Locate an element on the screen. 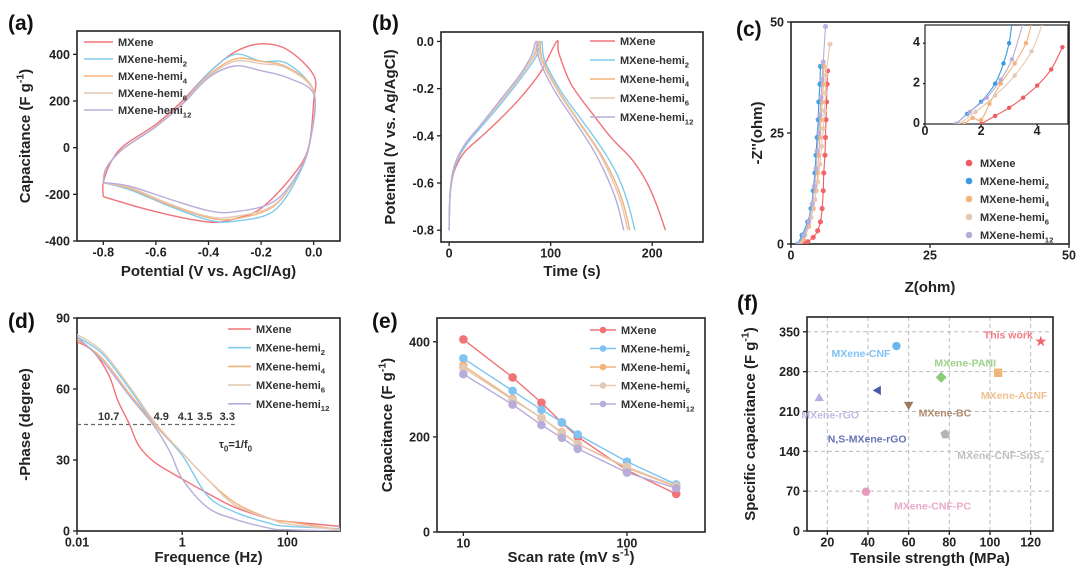  panel-label: (e) is located at coordinates (385, 321).